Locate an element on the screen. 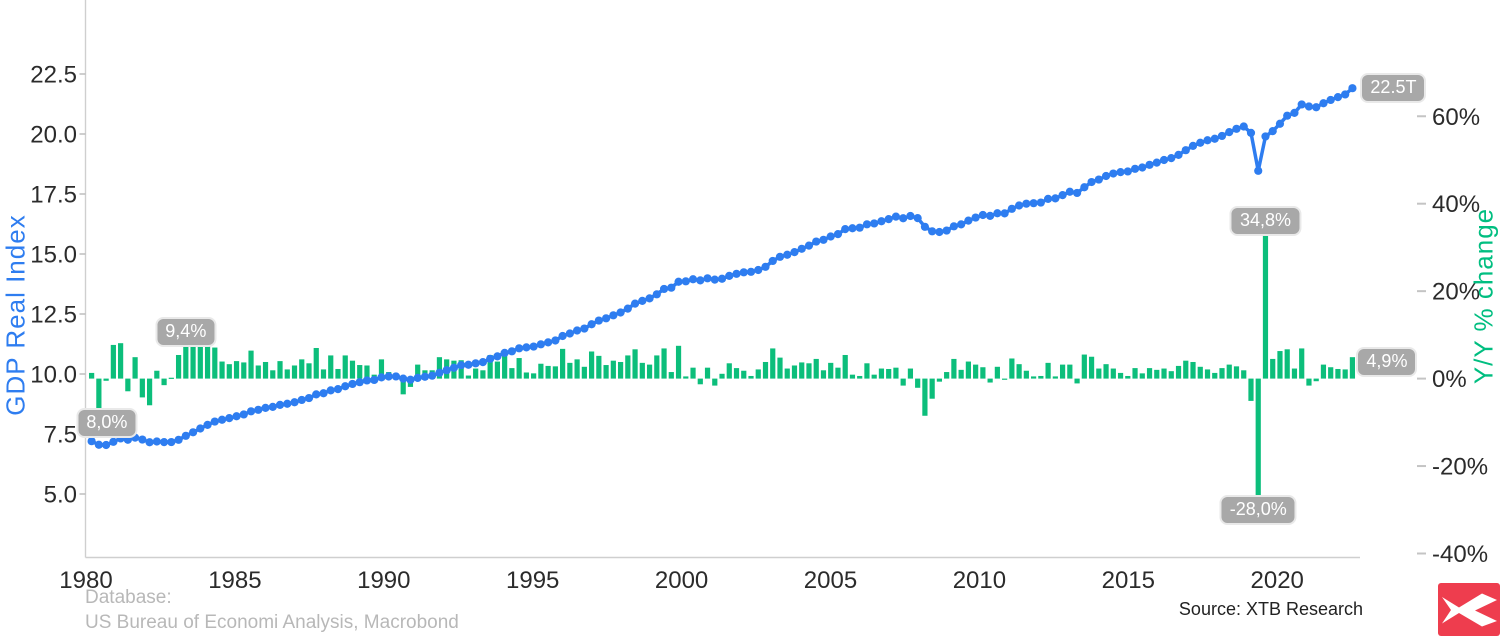 Image resolution: width=1500 pixels, height=641 pixels. database-label: Database: is located at coordinates (128, 597).